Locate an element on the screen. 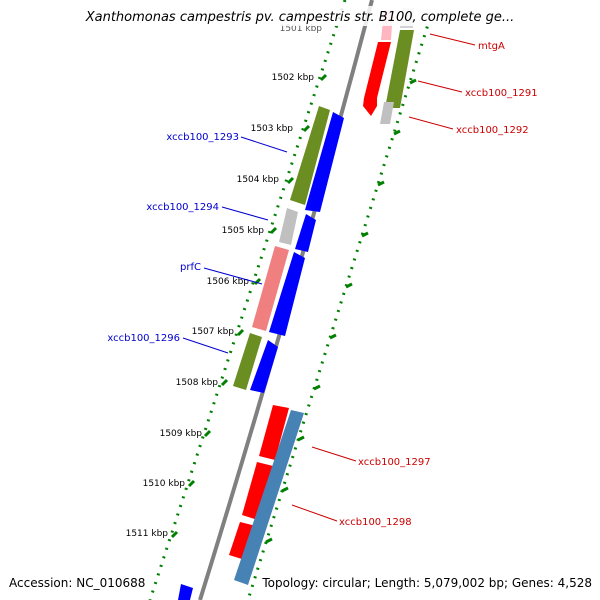 This screenshot has height=600, width=600. gene-mtga is located at coordinates (377, 79).